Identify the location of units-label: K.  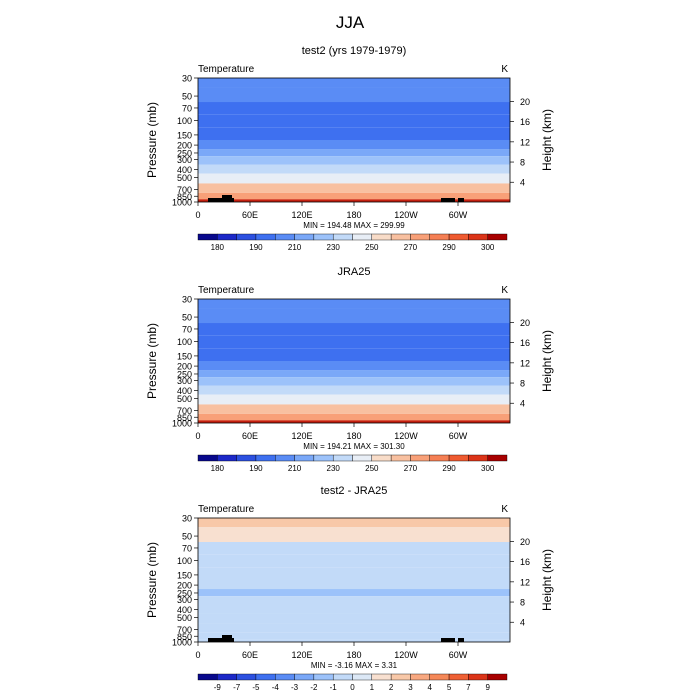
(504, 69).